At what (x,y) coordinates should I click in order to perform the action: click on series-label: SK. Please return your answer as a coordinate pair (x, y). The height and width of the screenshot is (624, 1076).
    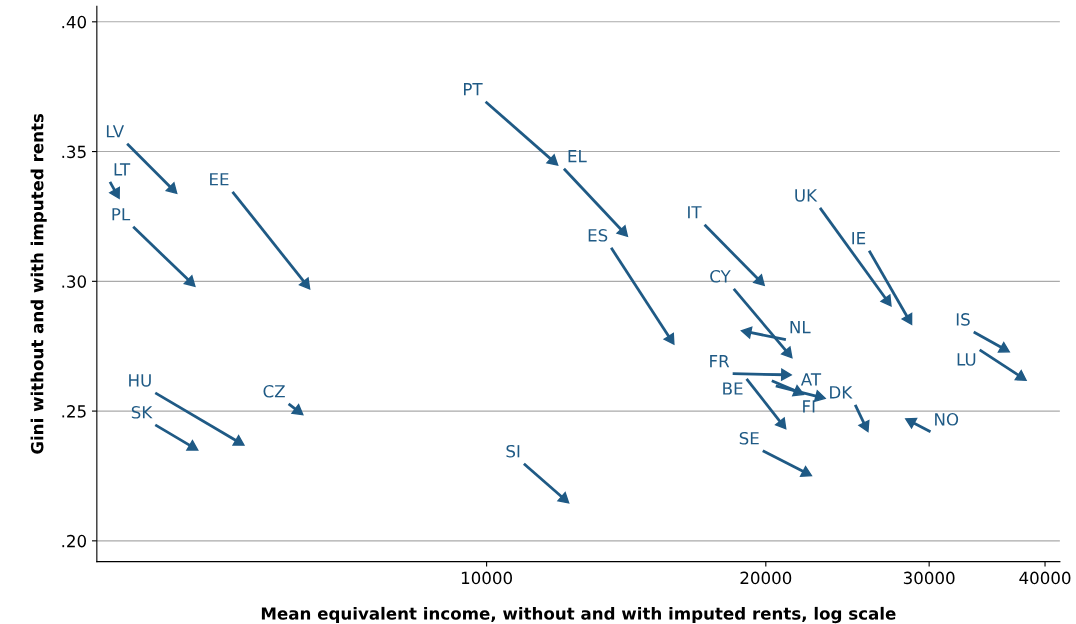
    Looking at the image, I should click on (142, 412).